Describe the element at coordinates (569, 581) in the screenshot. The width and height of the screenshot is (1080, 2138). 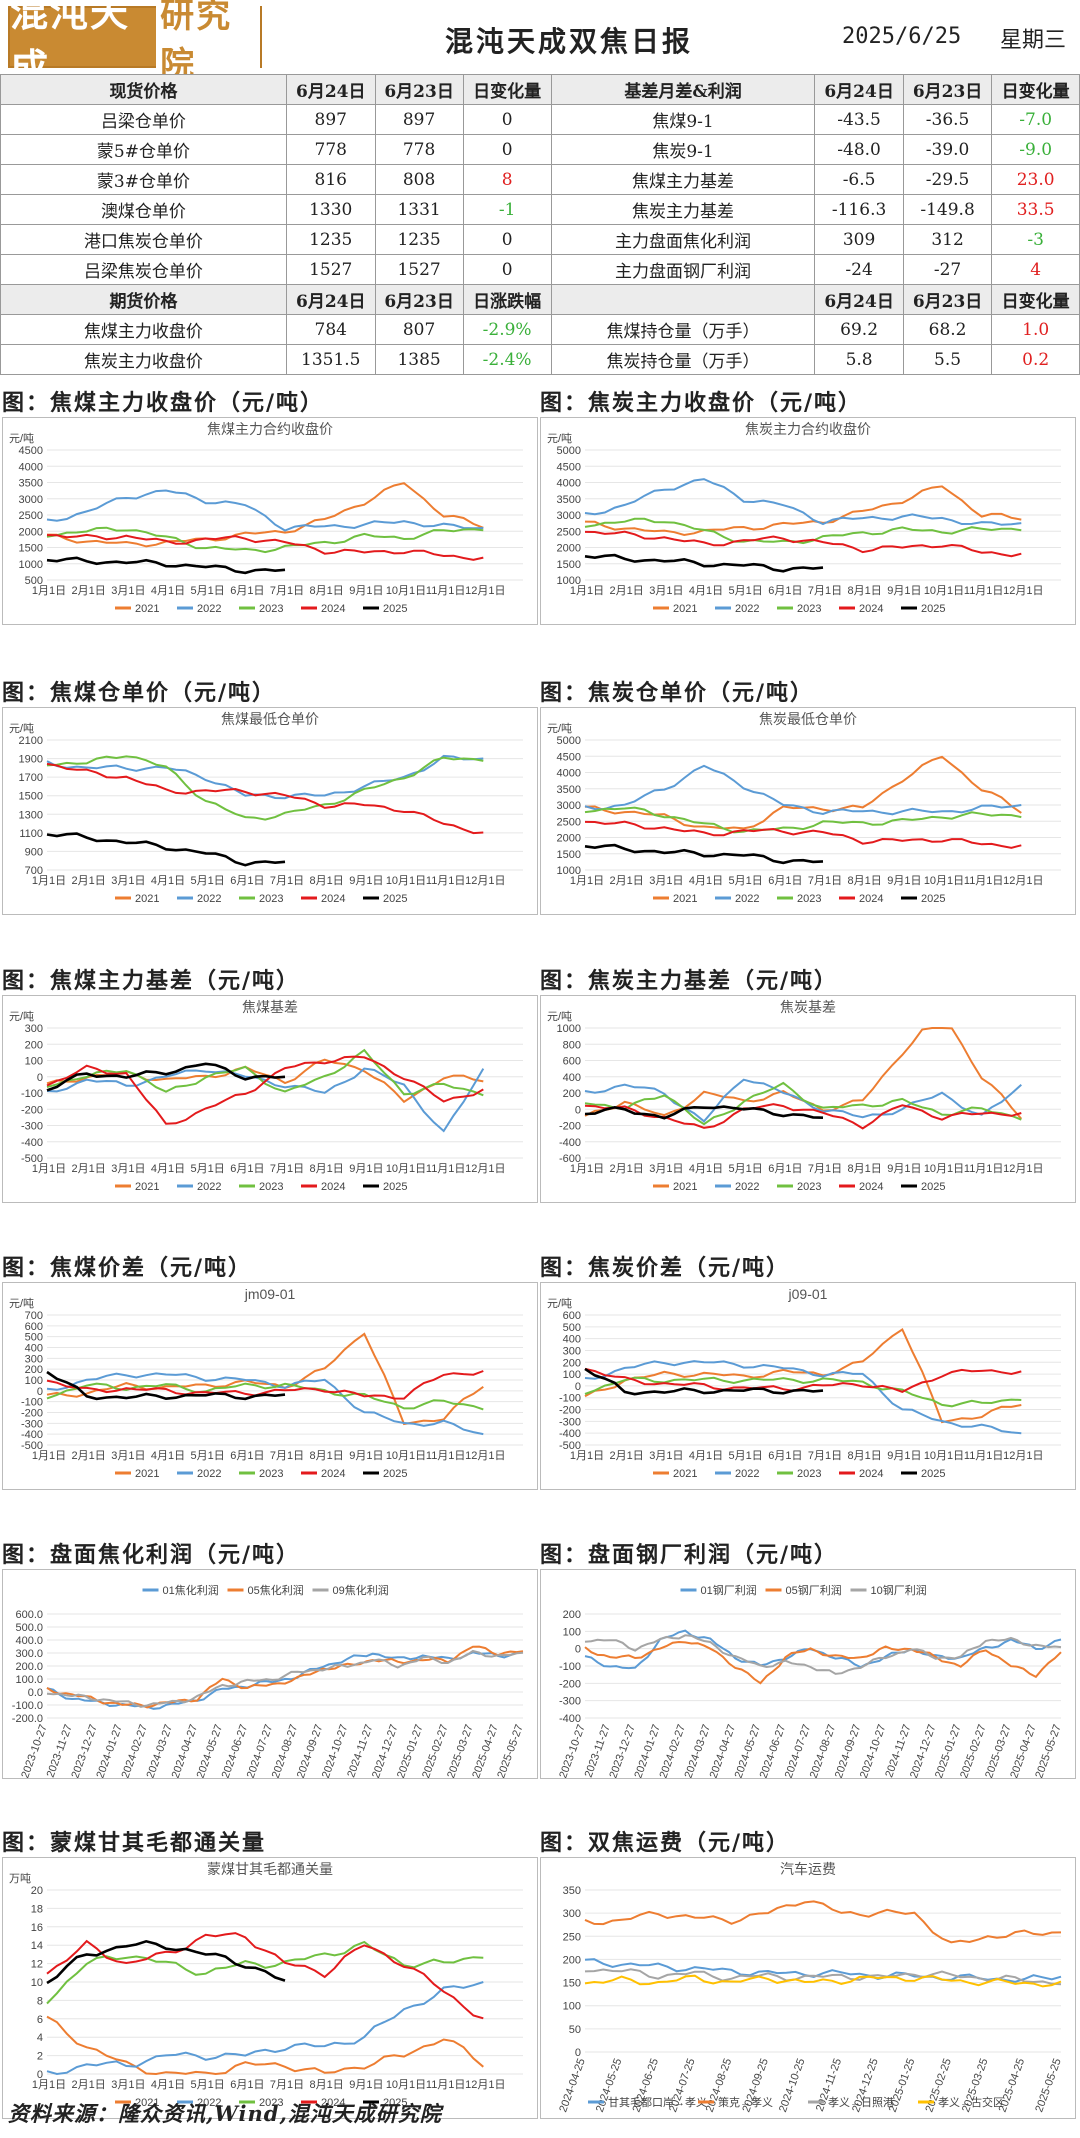
I see `y-tick-label: 1000` at that location.